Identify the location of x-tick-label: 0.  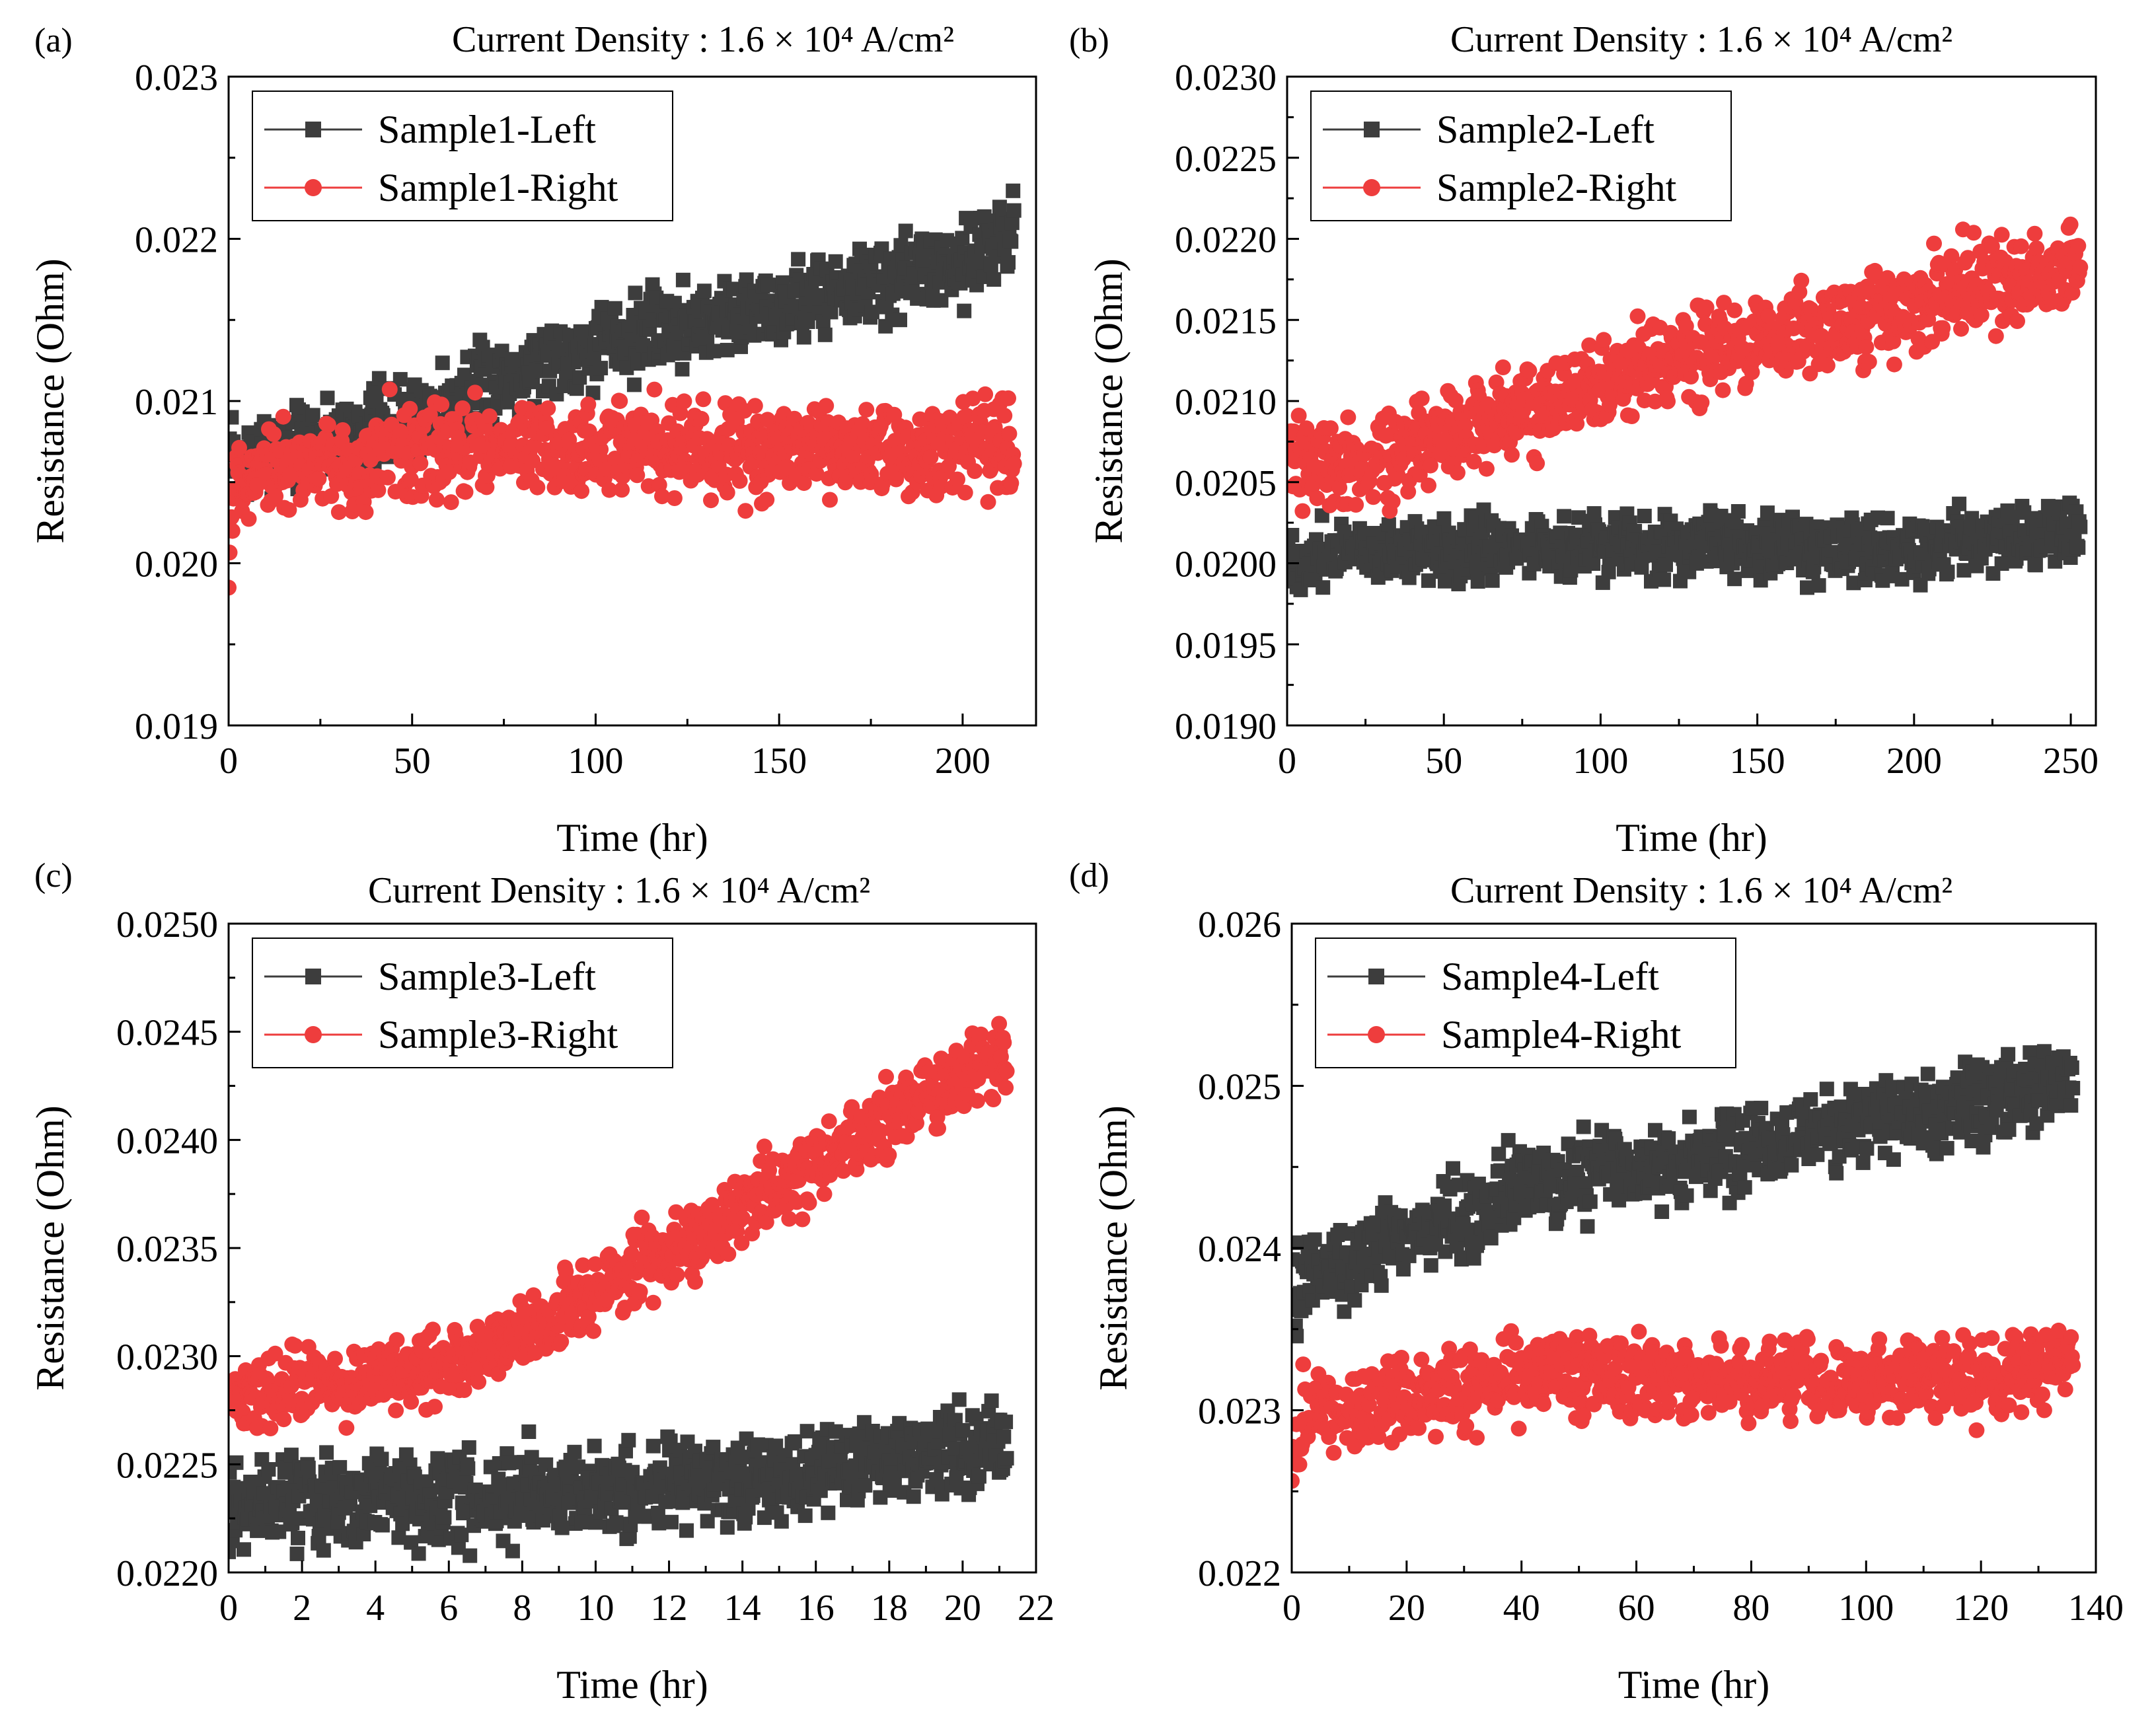
(228, 761).